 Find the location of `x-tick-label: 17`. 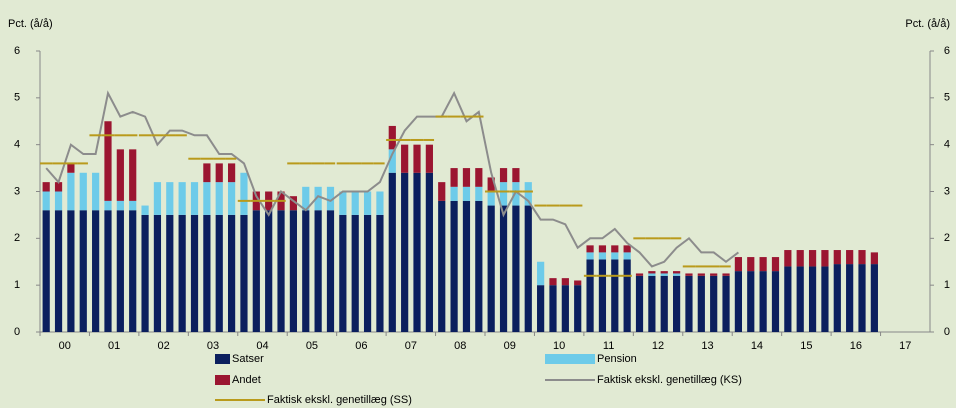

x-tick-label: 17 is located at coordinates (905, 346).